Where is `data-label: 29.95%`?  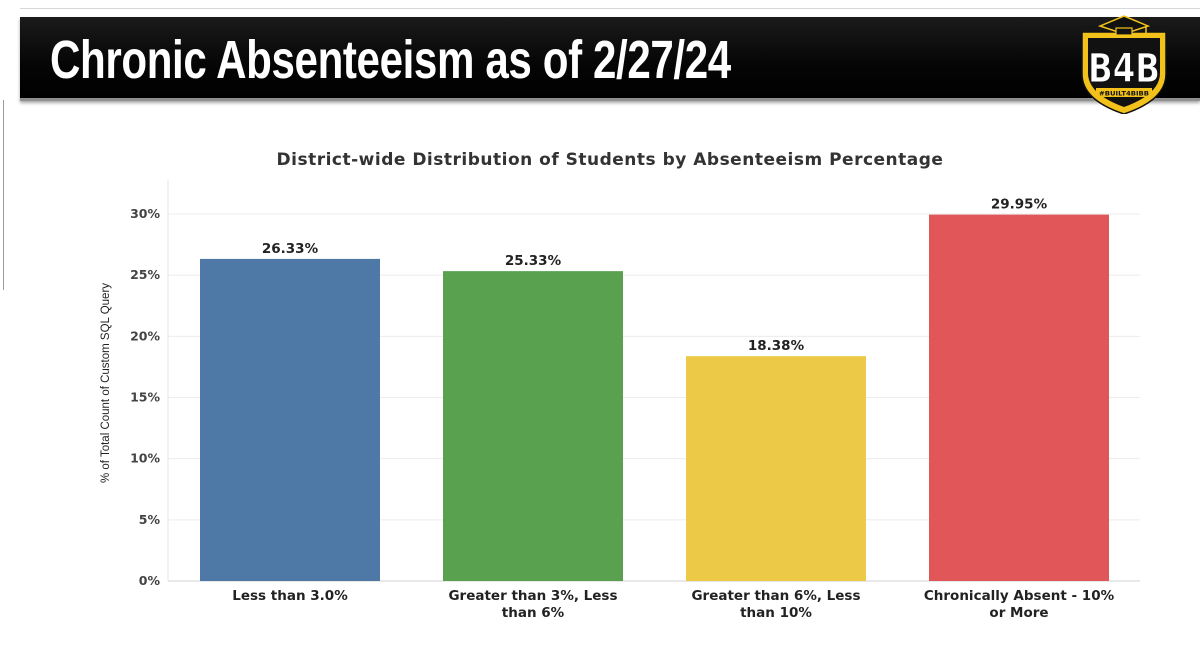 data-label: 29.95% is located at coordinates (1019, 205).